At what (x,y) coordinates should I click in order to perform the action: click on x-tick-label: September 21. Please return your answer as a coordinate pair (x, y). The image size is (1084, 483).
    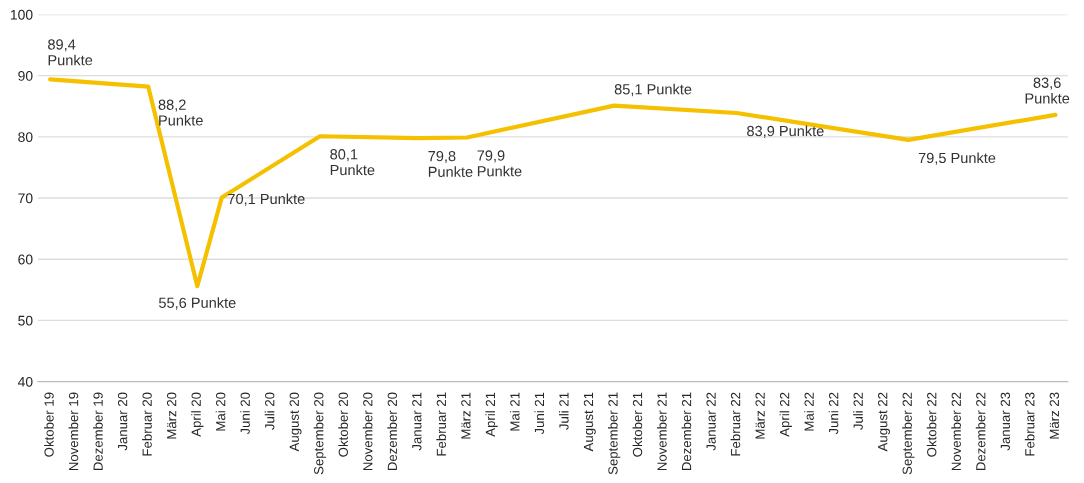
    Looking at the image, I should click on (614, 433).